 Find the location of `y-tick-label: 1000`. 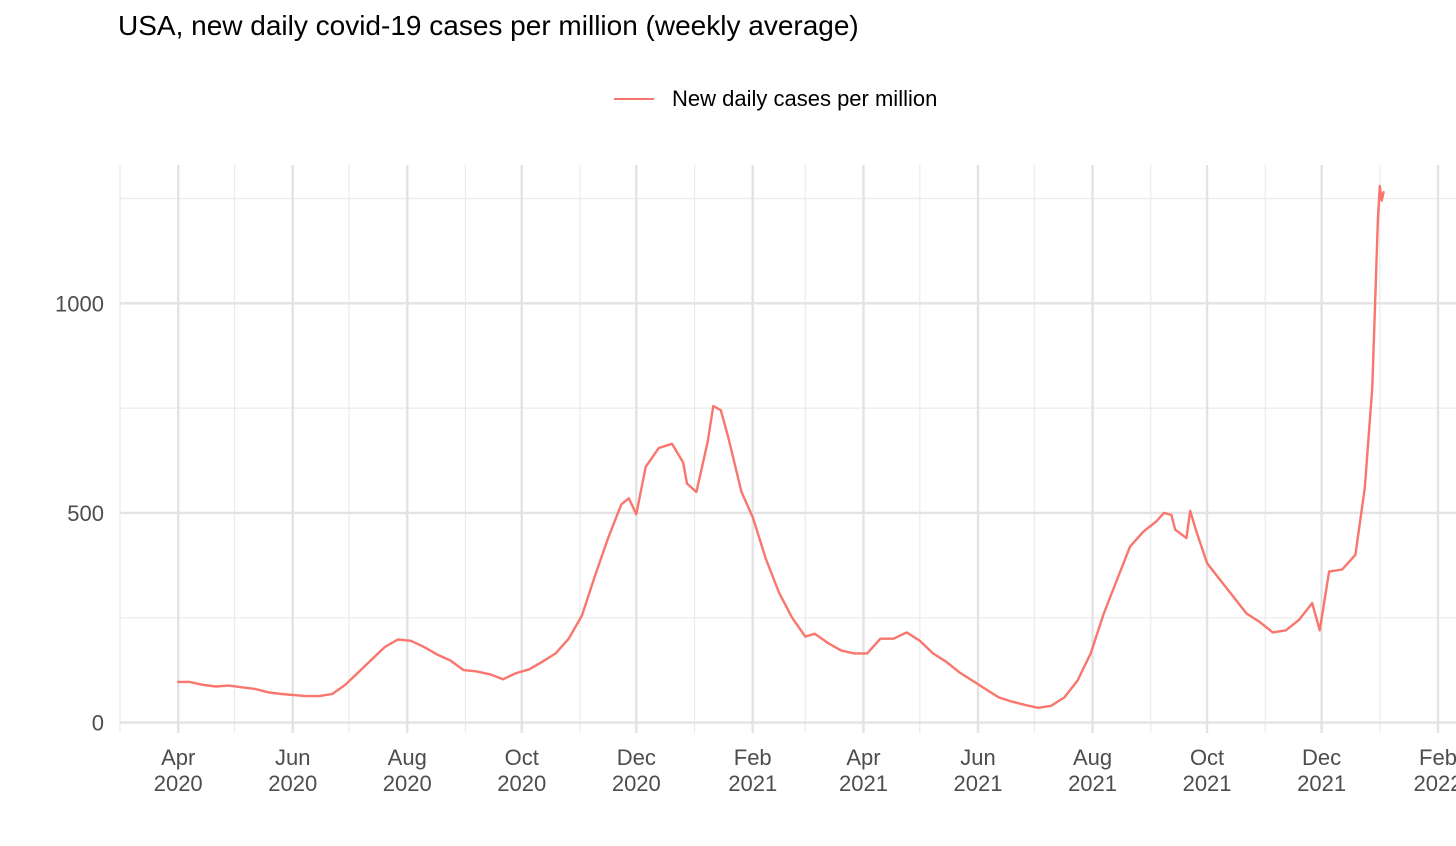

y-tick-label: 1000 is located at coordinates (79, 303).